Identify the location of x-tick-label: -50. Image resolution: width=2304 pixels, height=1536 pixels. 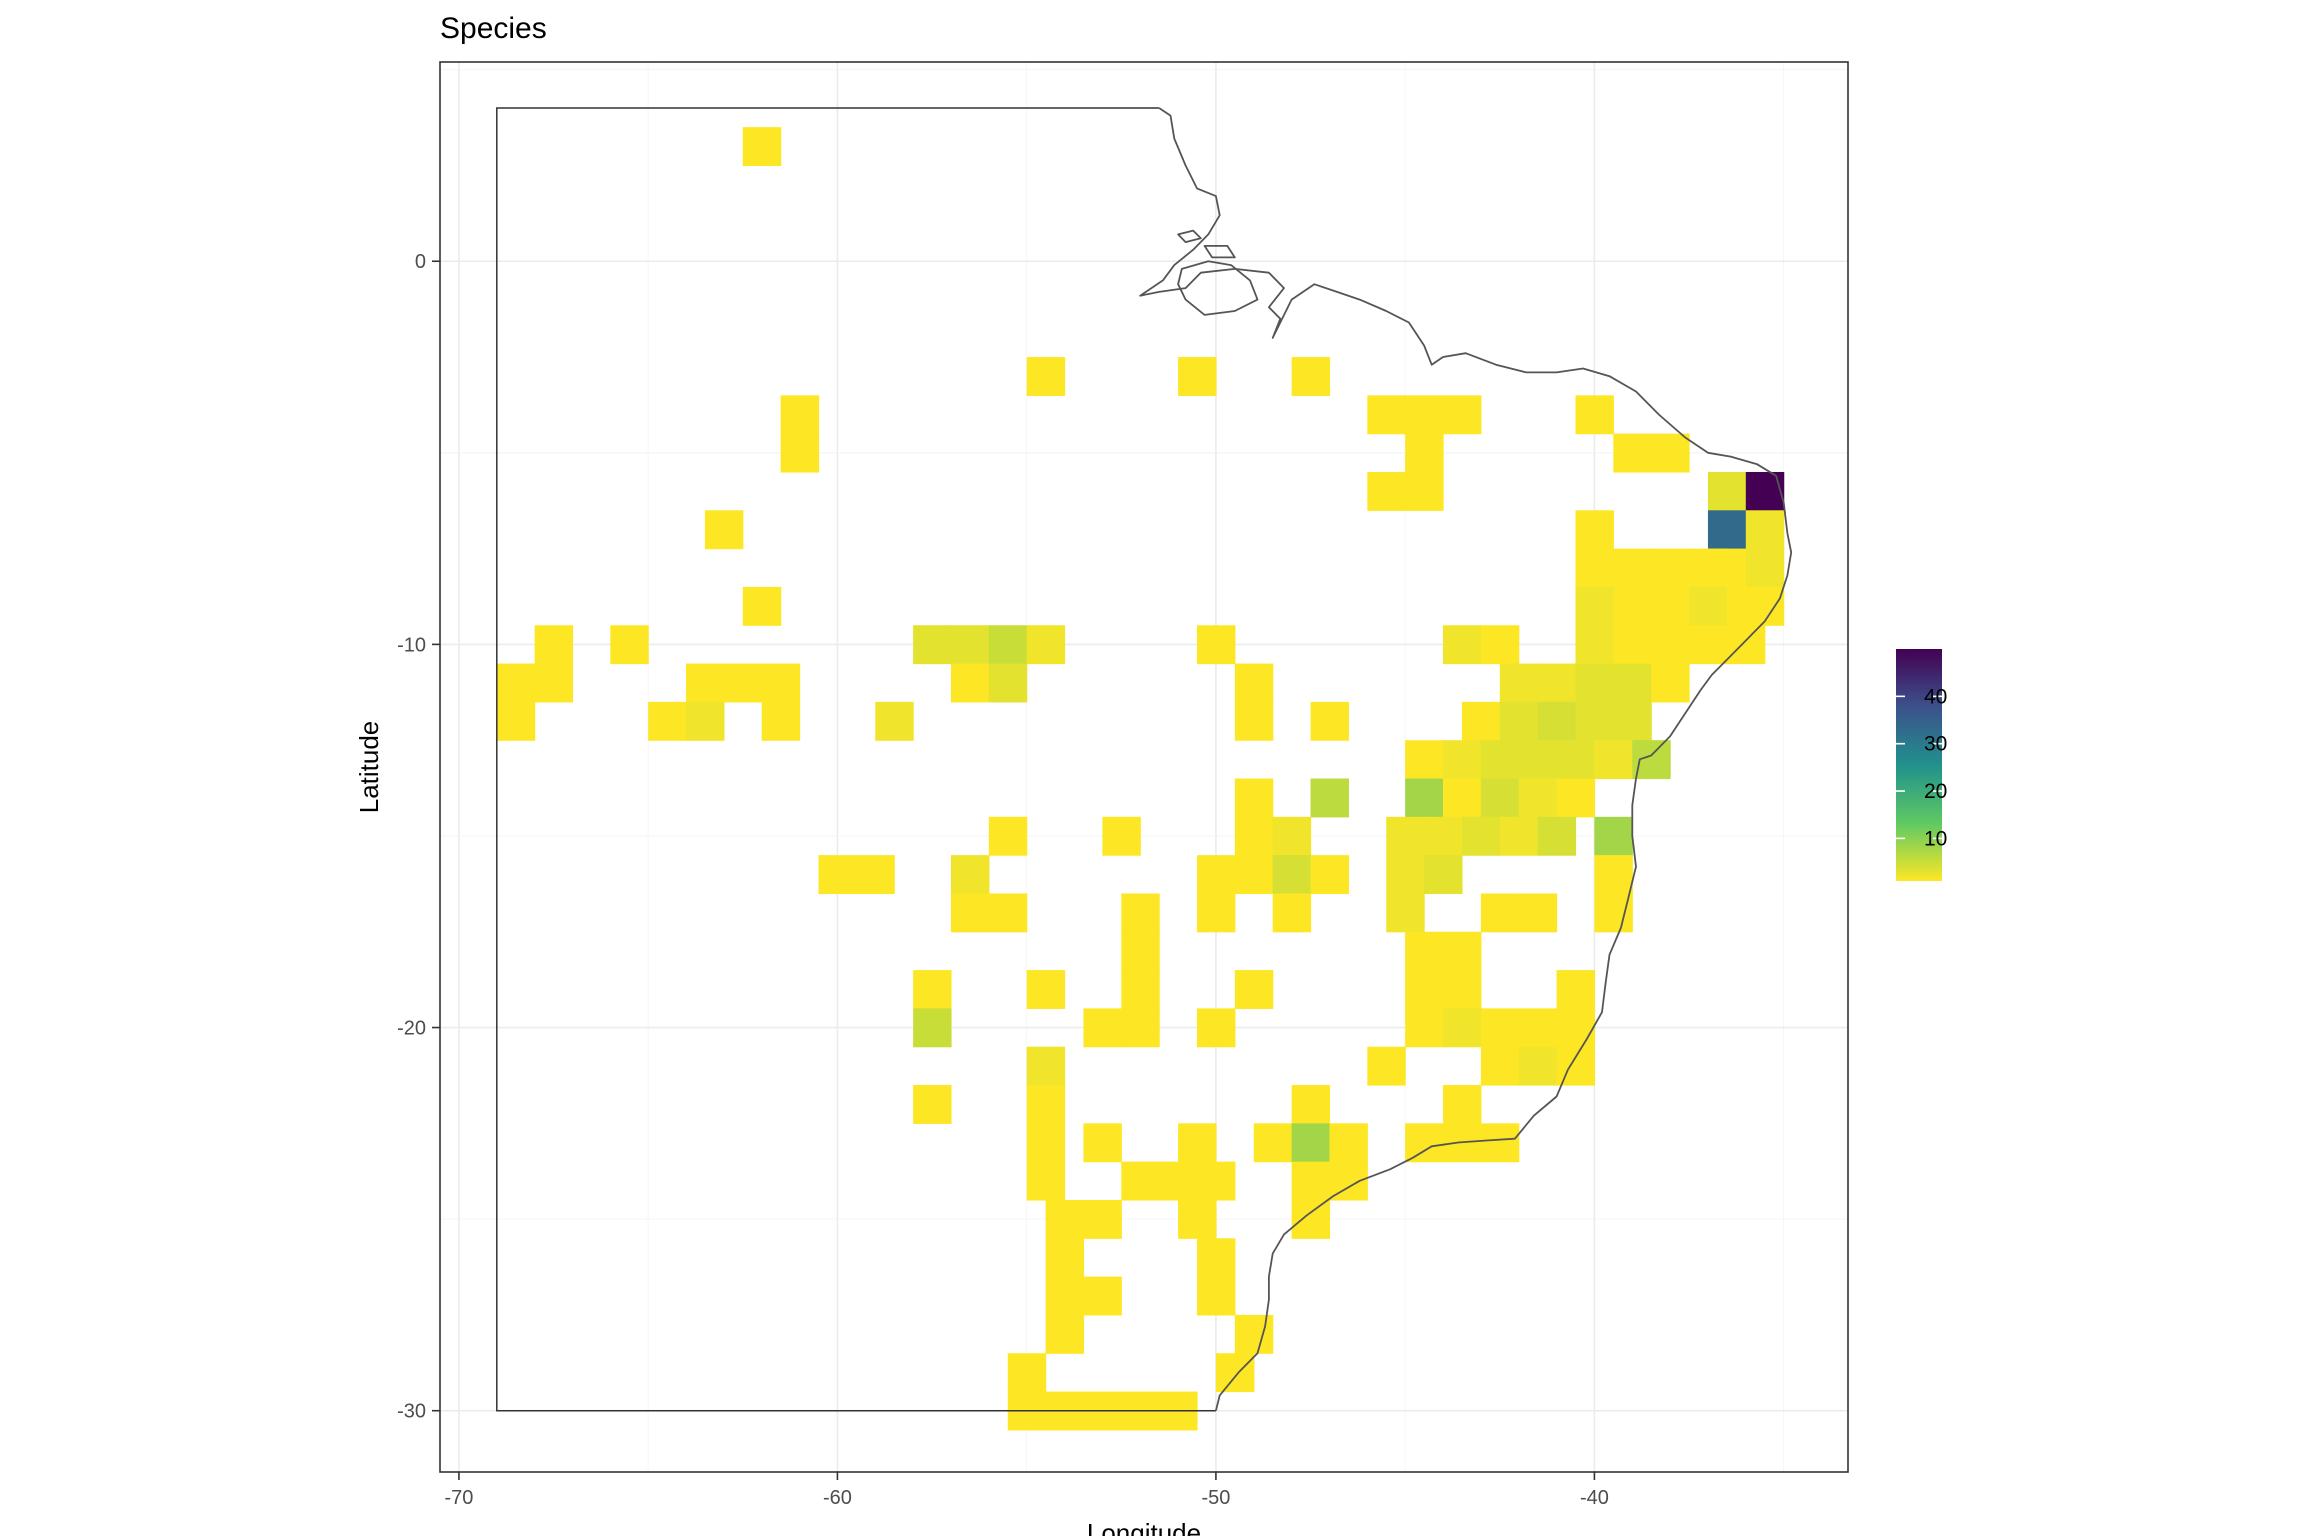
(1215, 1498).